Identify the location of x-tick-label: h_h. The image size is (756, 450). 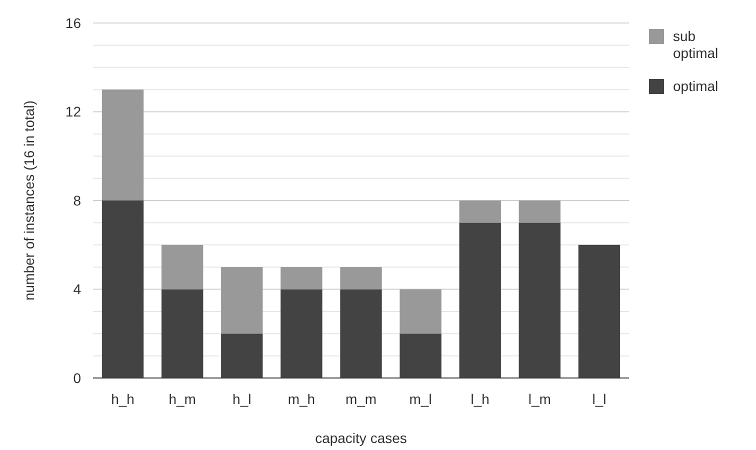
(122, 399).